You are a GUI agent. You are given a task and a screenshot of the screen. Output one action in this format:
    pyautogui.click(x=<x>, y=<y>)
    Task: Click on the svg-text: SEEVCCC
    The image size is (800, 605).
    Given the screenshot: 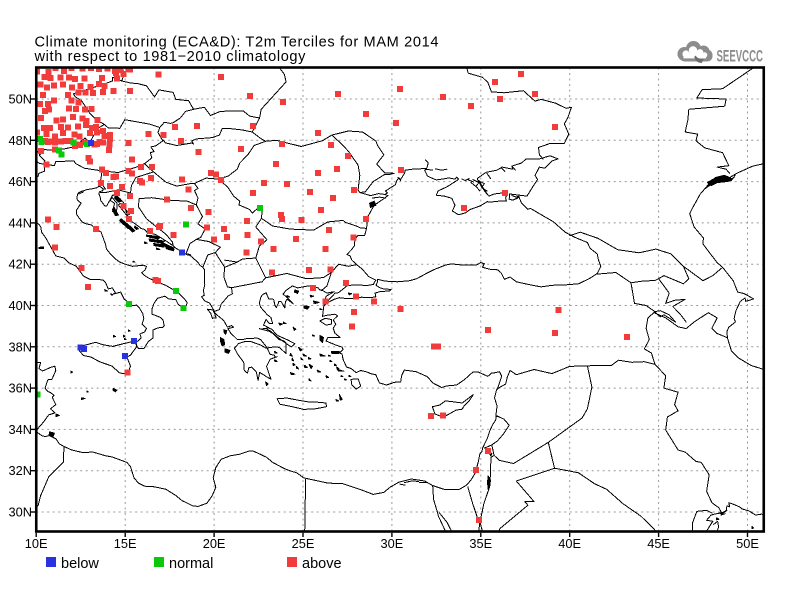 What is the action you would take?
    pyautogui.click(x=740, y=57)
    